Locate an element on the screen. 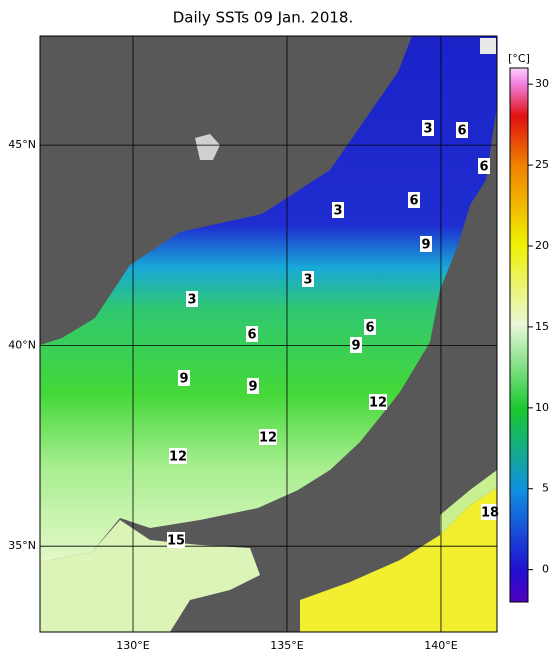  contour-label: 18 is located at coordinates (490, 513).